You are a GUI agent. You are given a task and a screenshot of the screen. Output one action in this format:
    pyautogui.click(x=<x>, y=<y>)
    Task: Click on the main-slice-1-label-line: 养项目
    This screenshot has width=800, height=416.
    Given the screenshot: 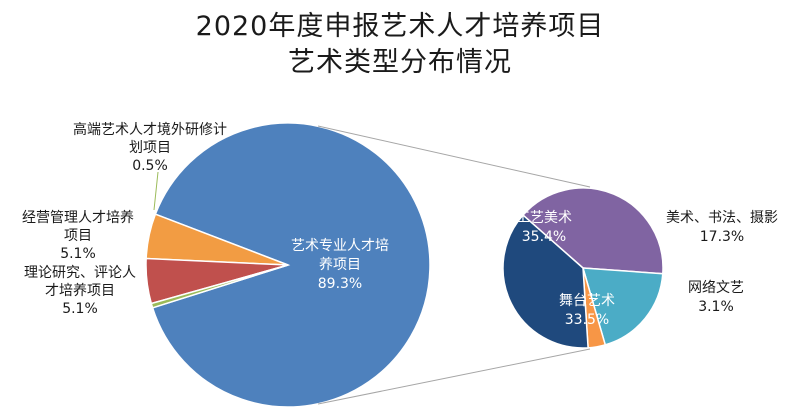 What is the action you would take?
    pyautogui.click(x=340, y=265)
    